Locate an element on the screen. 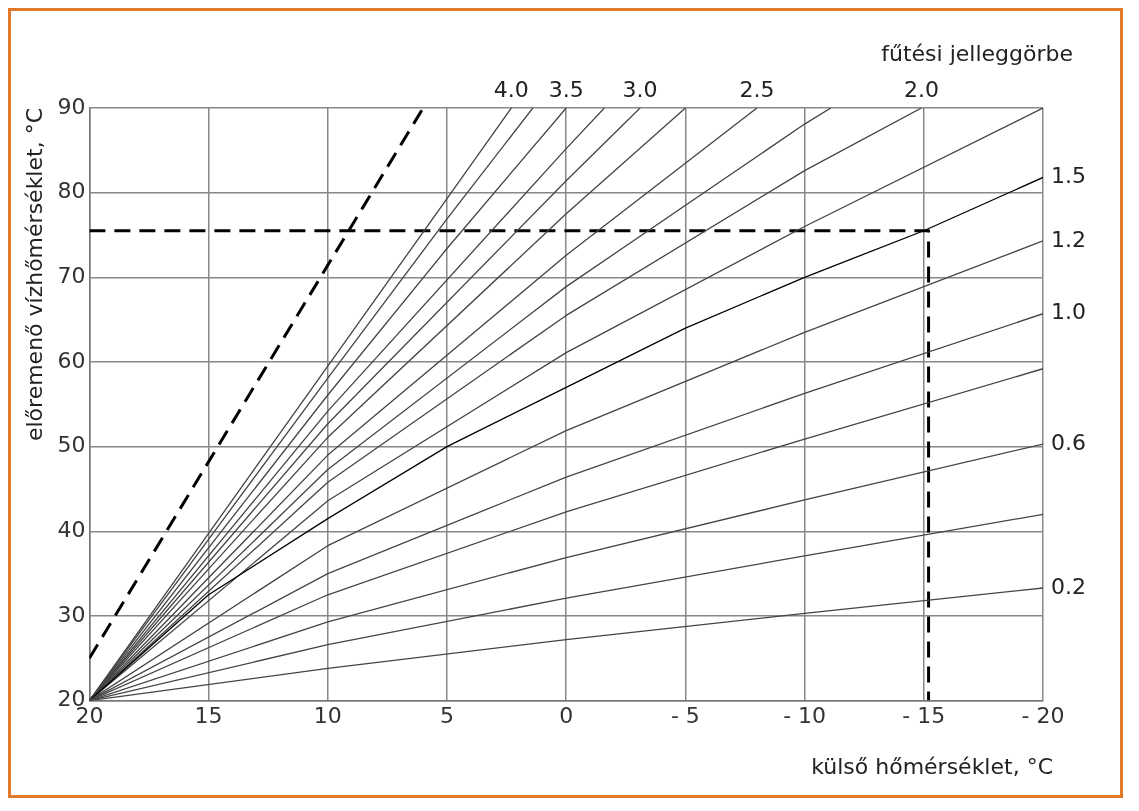  x-tick-label: - 5 is located at coordinates (685, 715).